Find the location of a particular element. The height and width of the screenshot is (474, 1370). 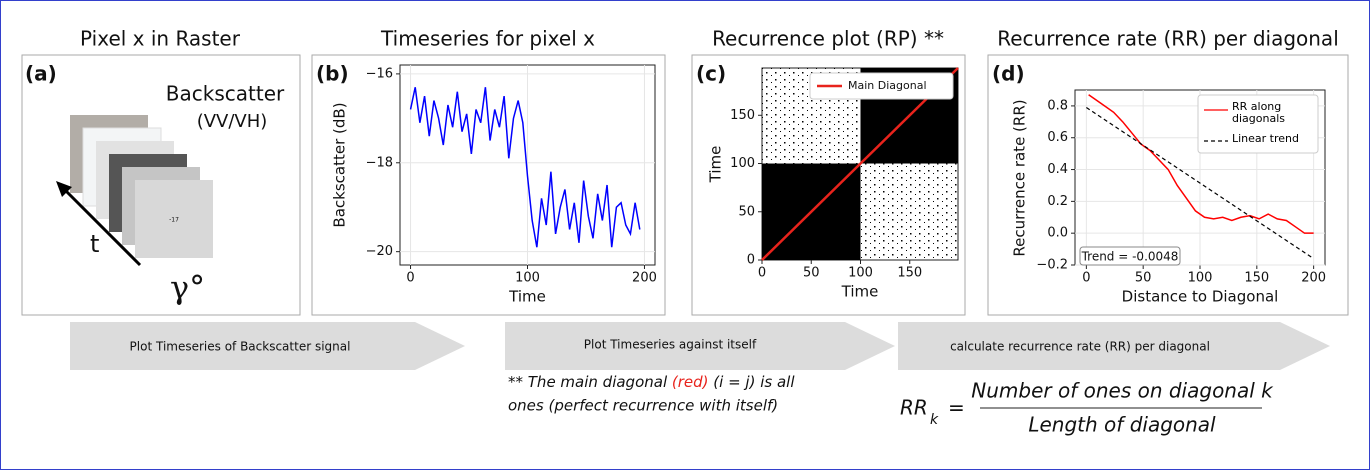

y-tick-label: −20 is located at coordinates (379, 251).